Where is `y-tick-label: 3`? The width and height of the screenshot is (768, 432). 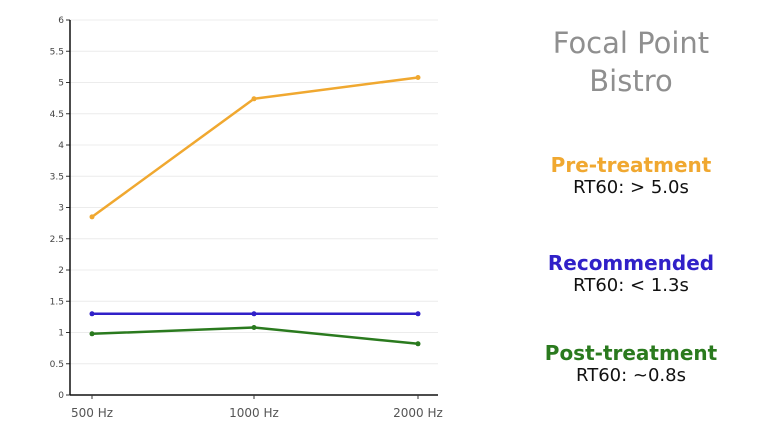
y-tick-label: 3 is located at coordinates (61, 209).